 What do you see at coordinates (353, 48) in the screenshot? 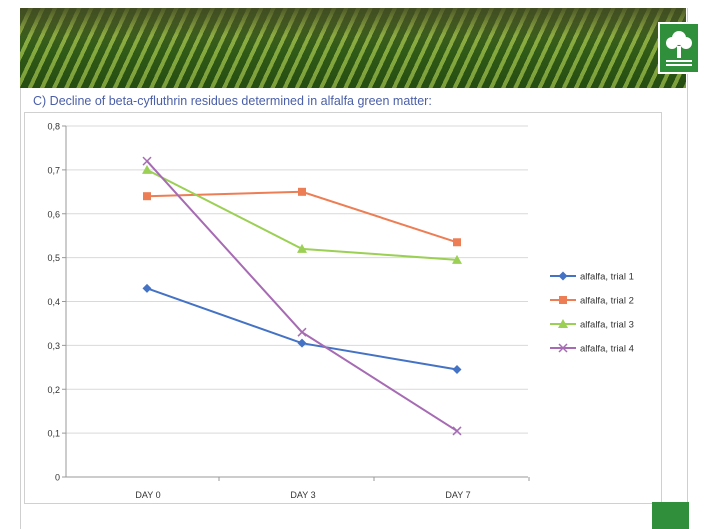
I see `header-banner-image` at bounding box center [353, 48].